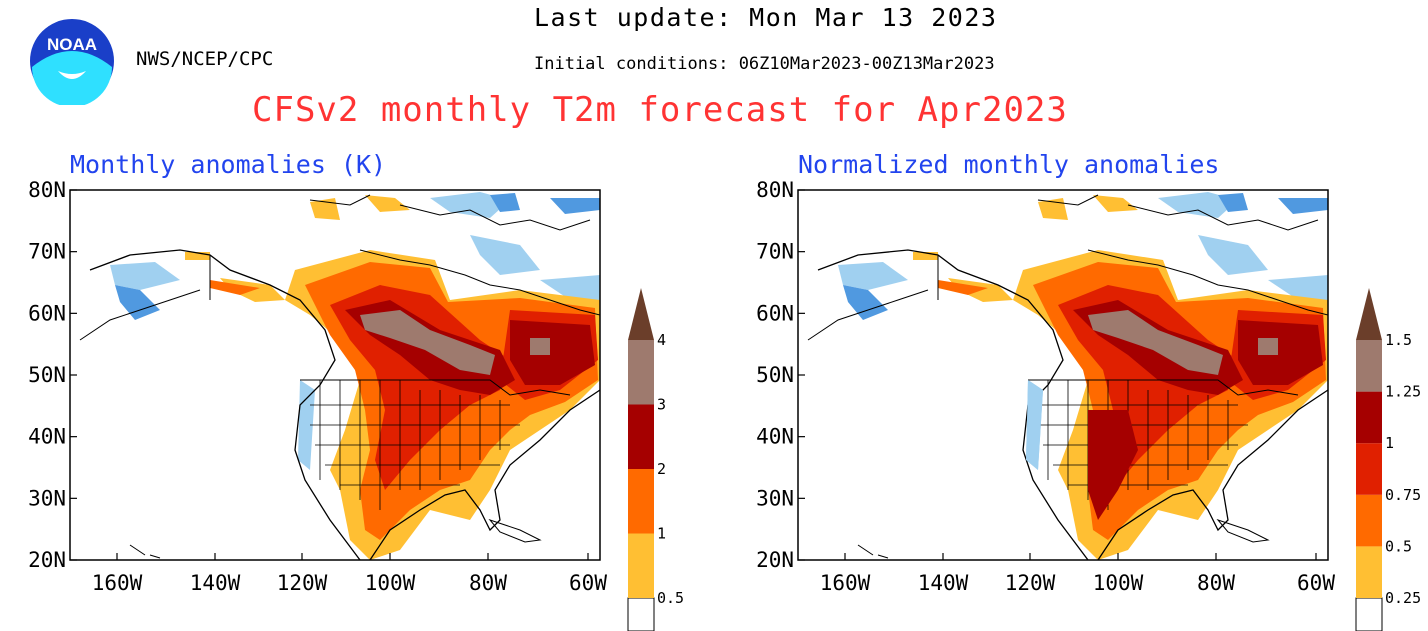 Image resolution: width=1428 pixels, height=631 pixels. Describe the element at coordinates (205, 59) in the screenshot. I see `org-label: NWS/NCEP/CPC` at that location.